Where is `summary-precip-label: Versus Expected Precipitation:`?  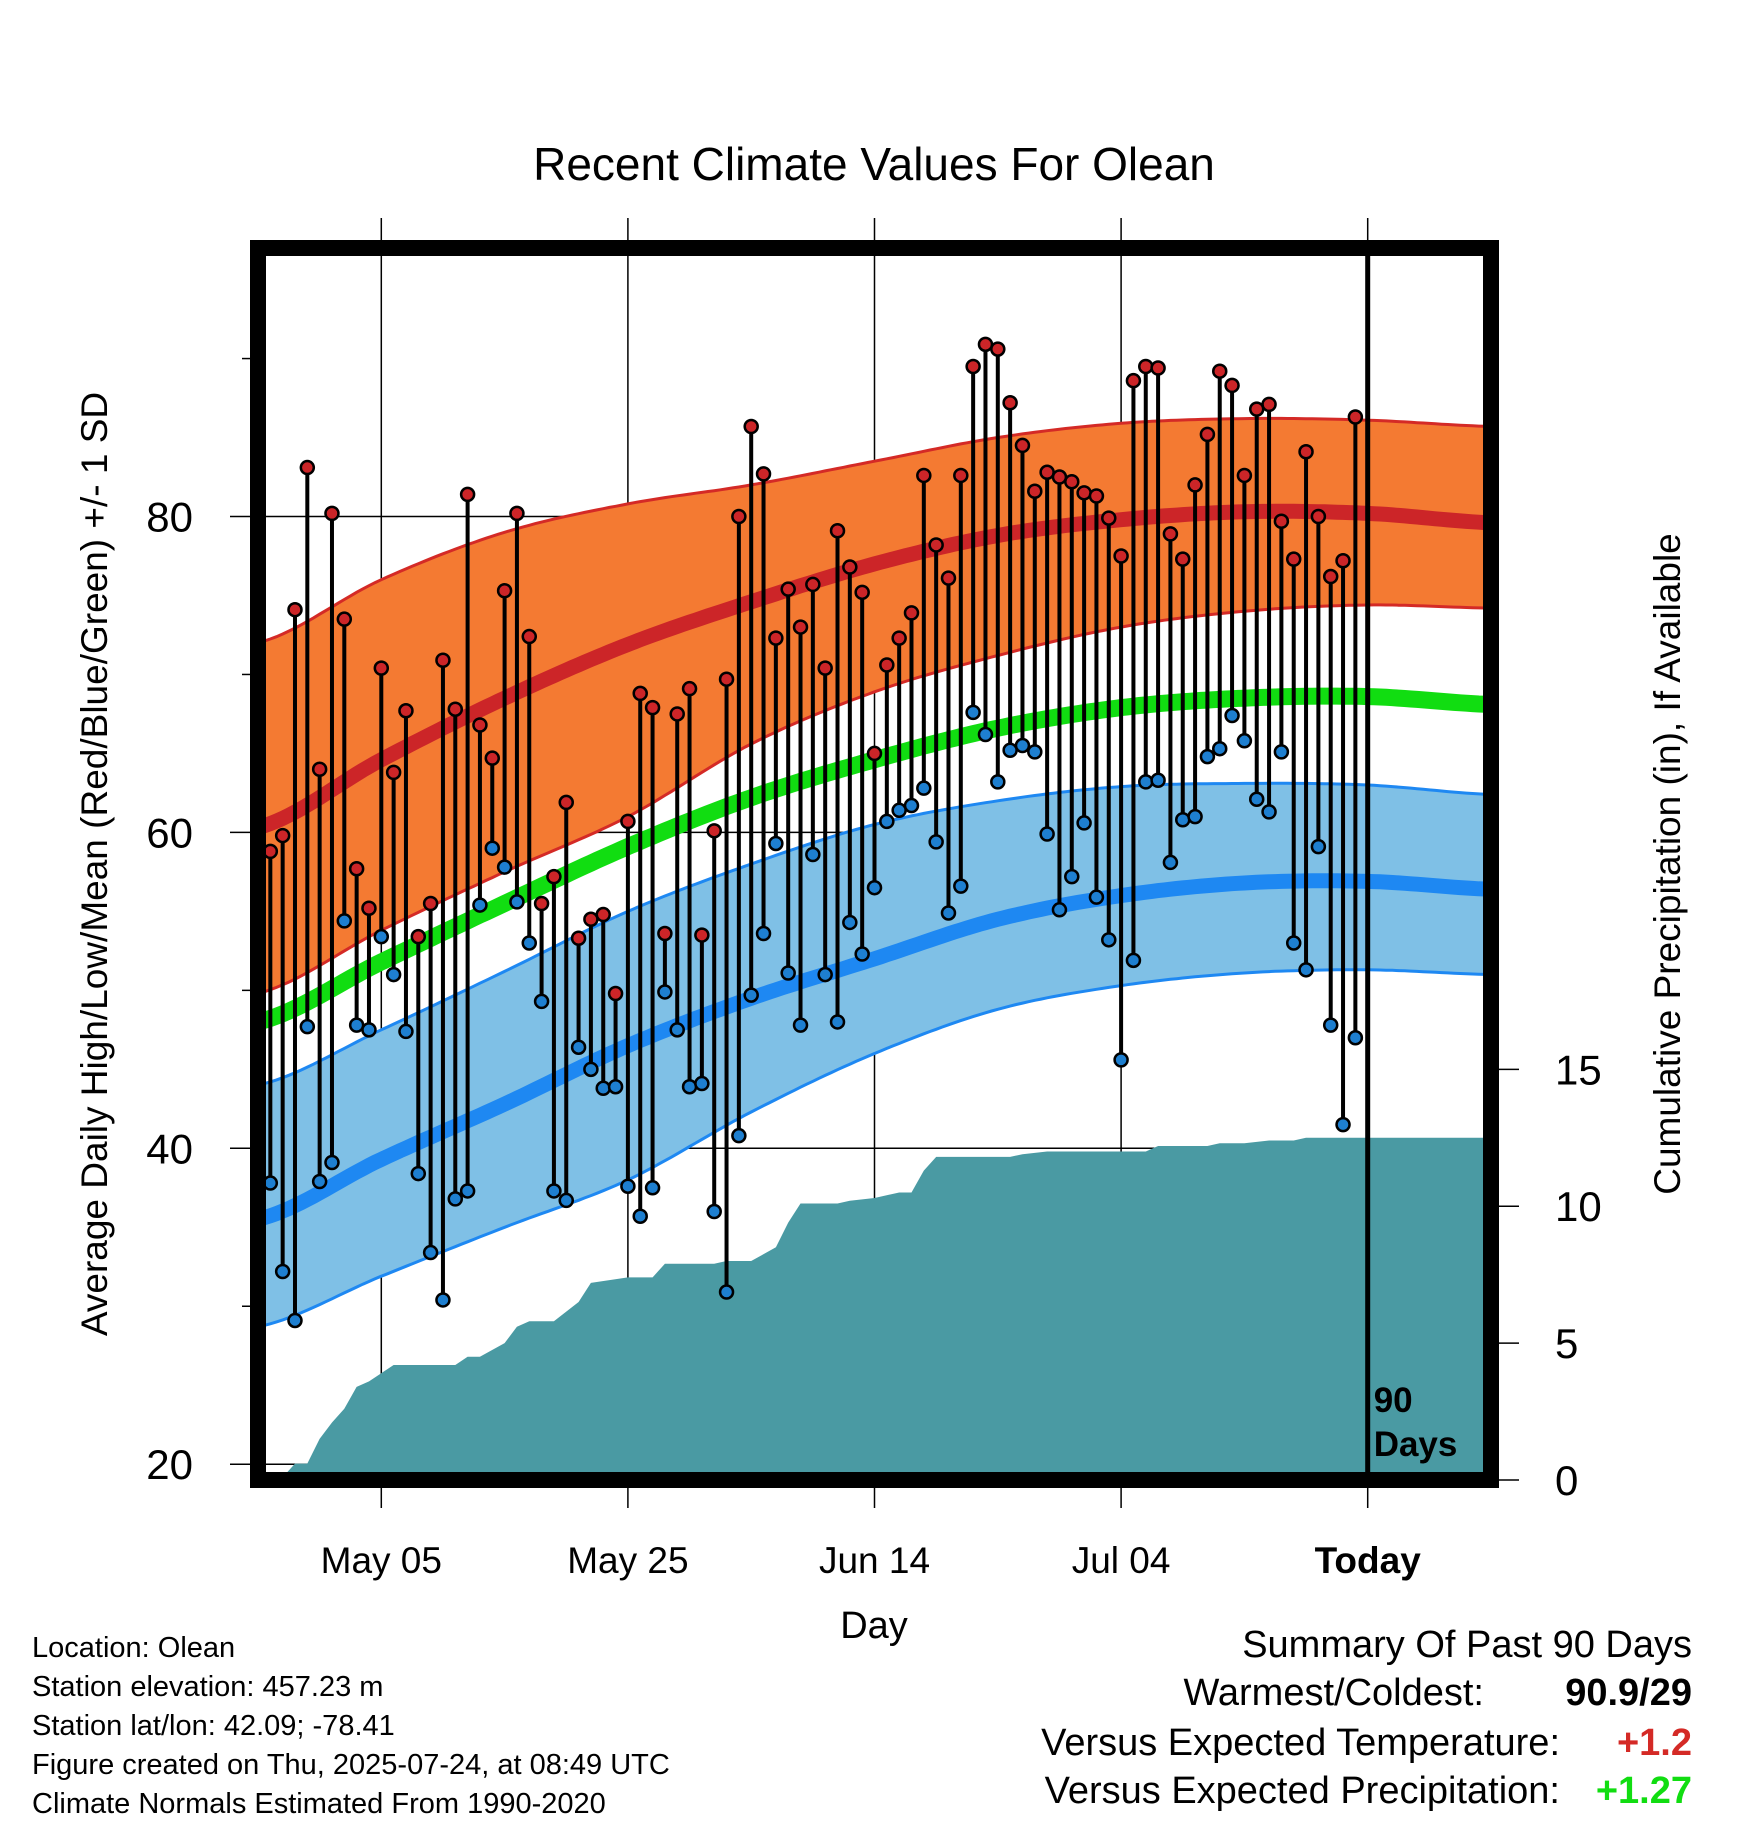
summary-precip-label: Versus Expected Precipitation: is located at coordinates (1302, 1791).